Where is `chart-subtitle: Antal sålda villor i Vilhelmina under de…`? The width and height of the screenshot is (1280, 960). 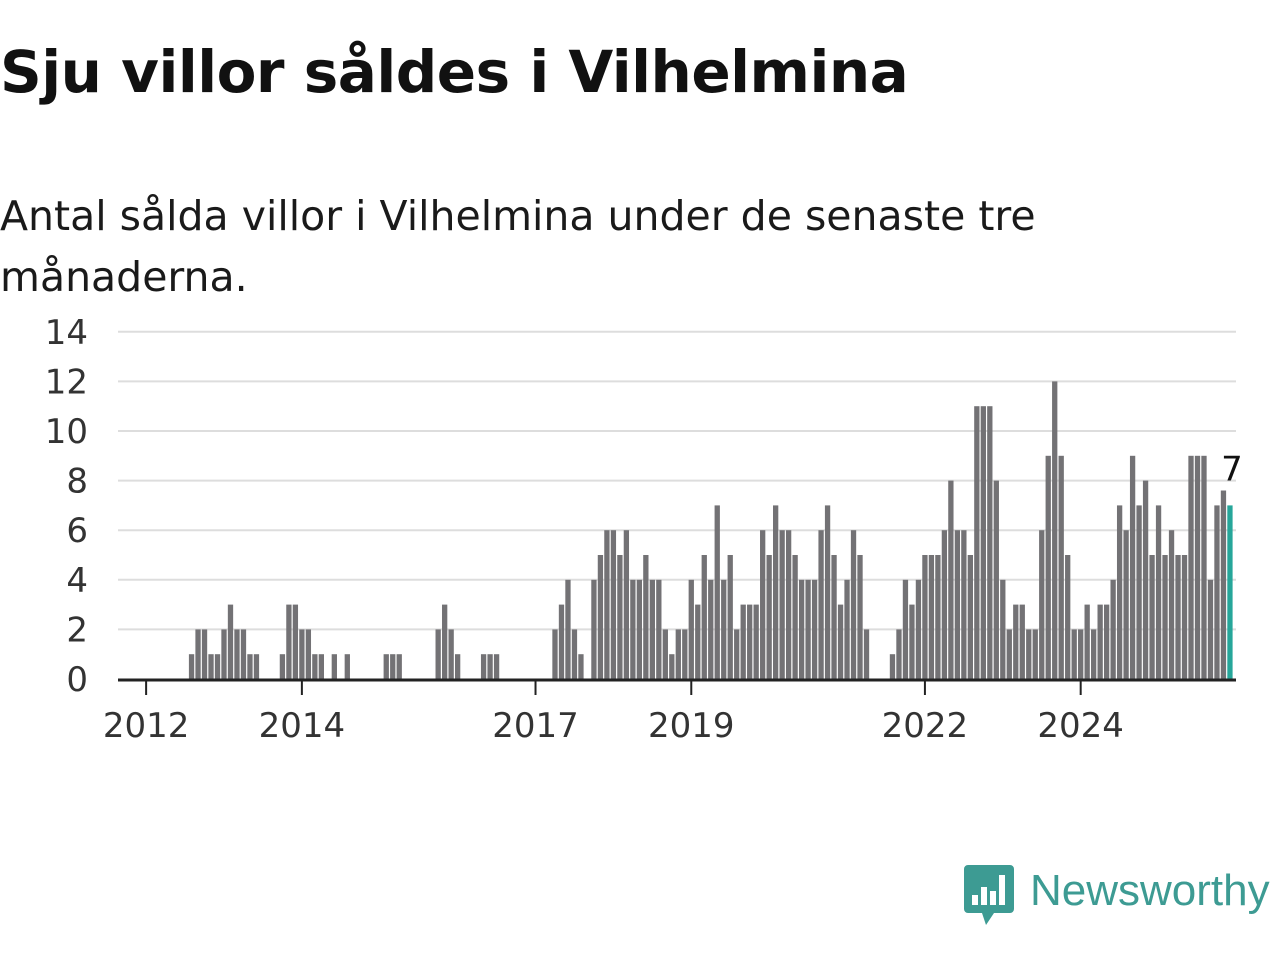
chart-subtitle: Antal sålda villor i Vilhelmina under de… is located at coordinates (518, 246).